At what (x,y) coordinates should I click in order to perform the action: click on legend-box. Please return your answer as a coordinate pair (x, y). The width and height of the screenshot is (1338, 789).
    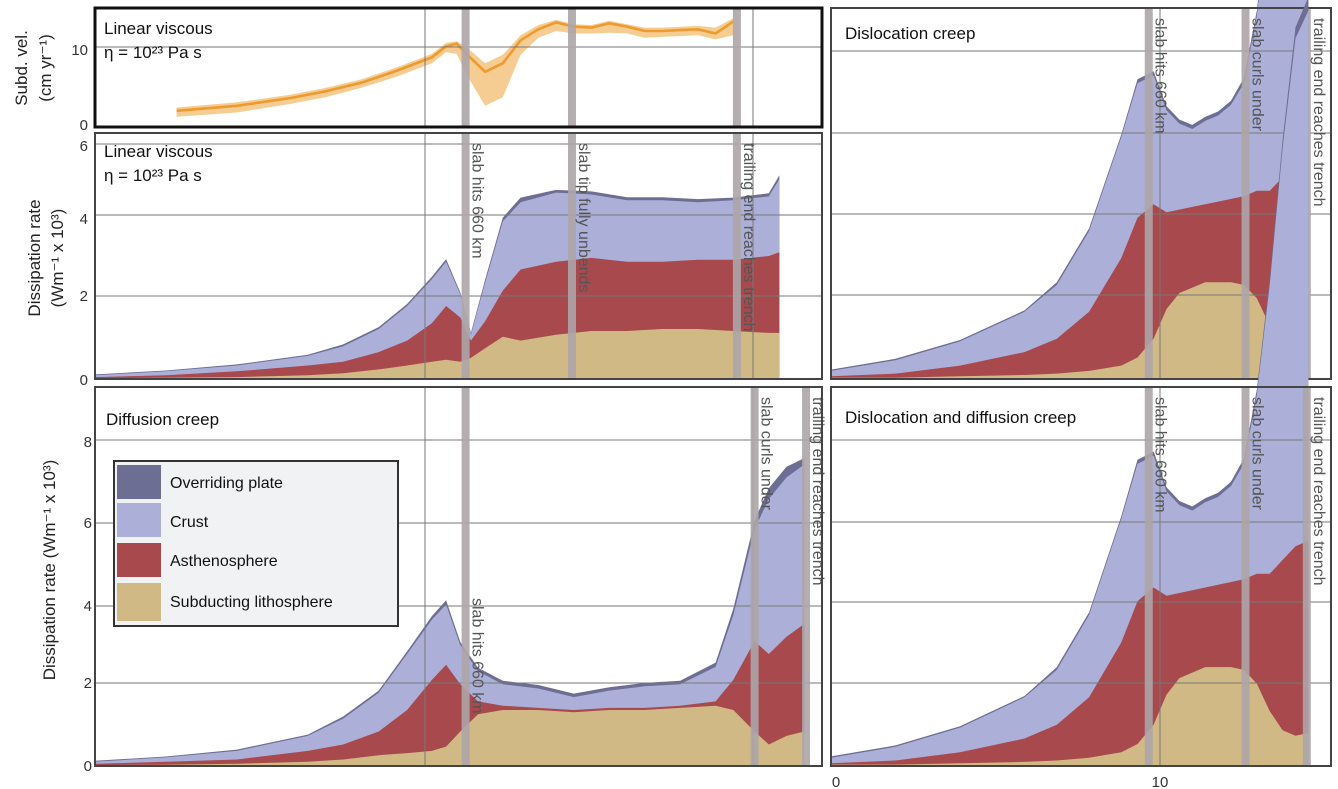
    Looking at the image, I should click on (256, 543).